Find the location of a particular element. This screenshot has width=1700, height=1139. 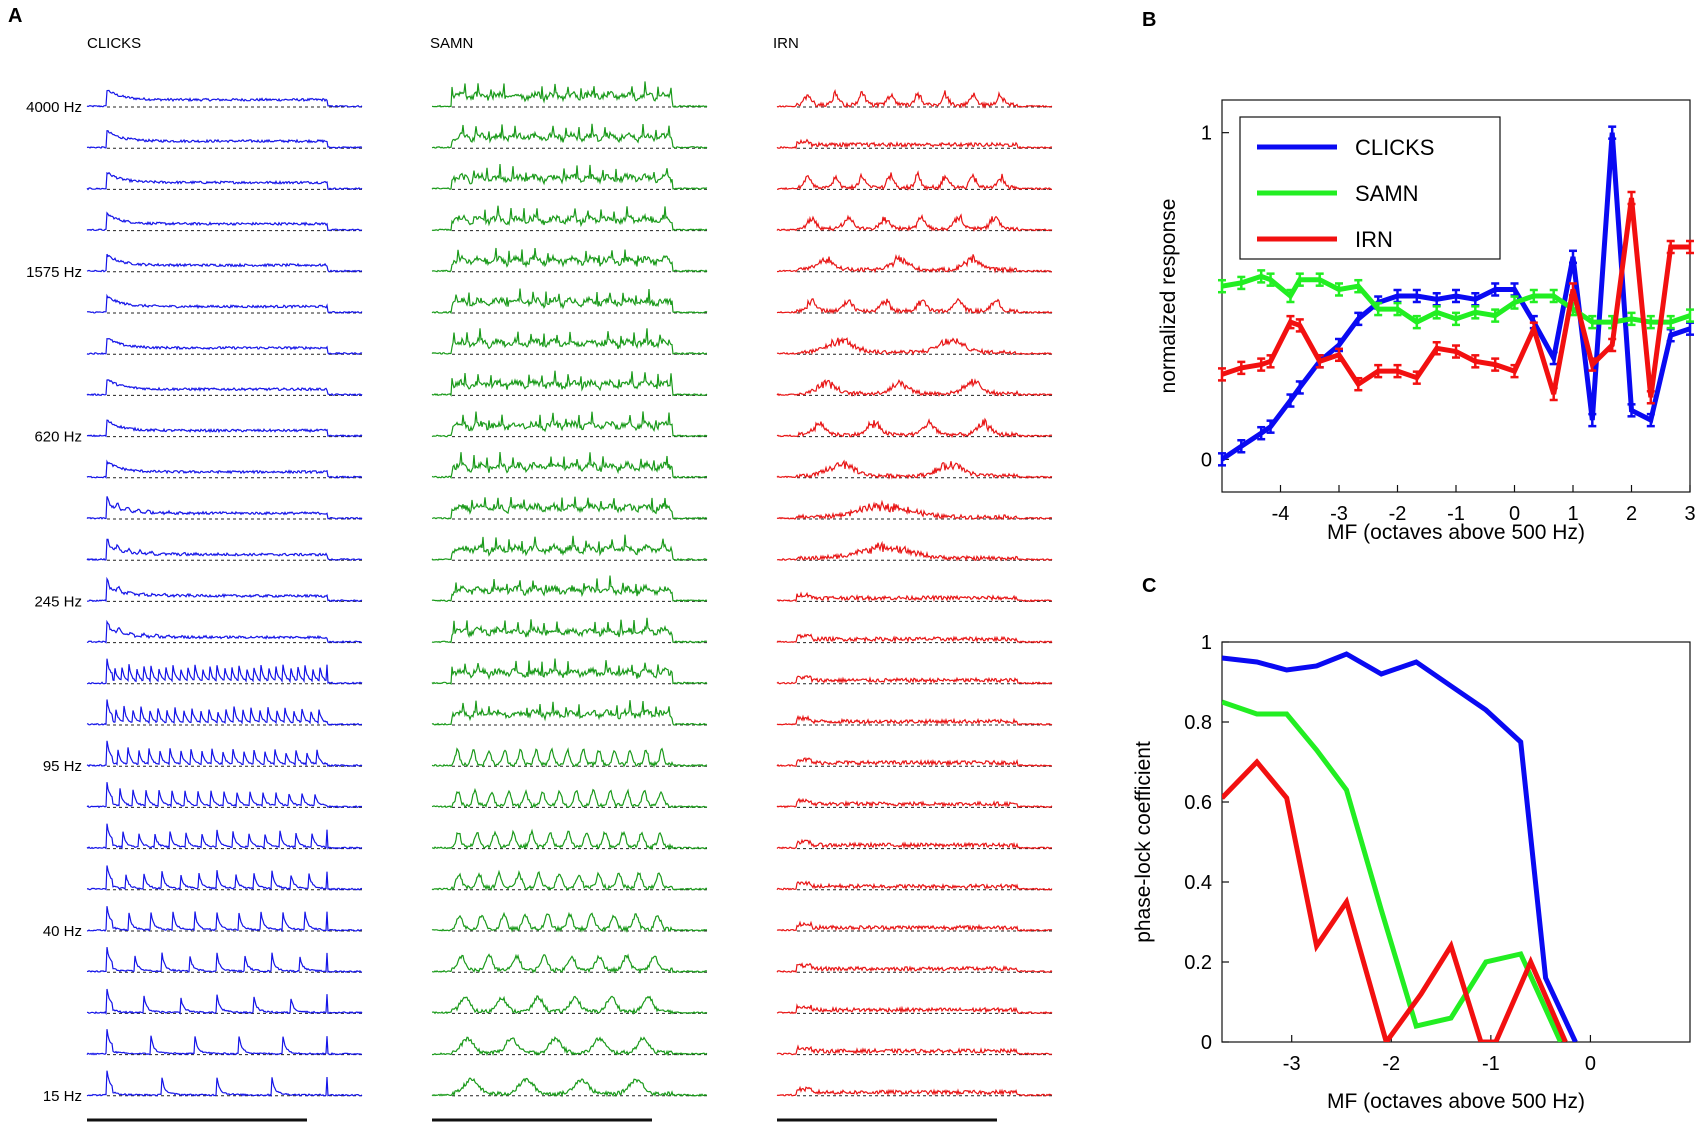

legend: CLICKS SAMN IRN is located at coordinates (1370, 188).